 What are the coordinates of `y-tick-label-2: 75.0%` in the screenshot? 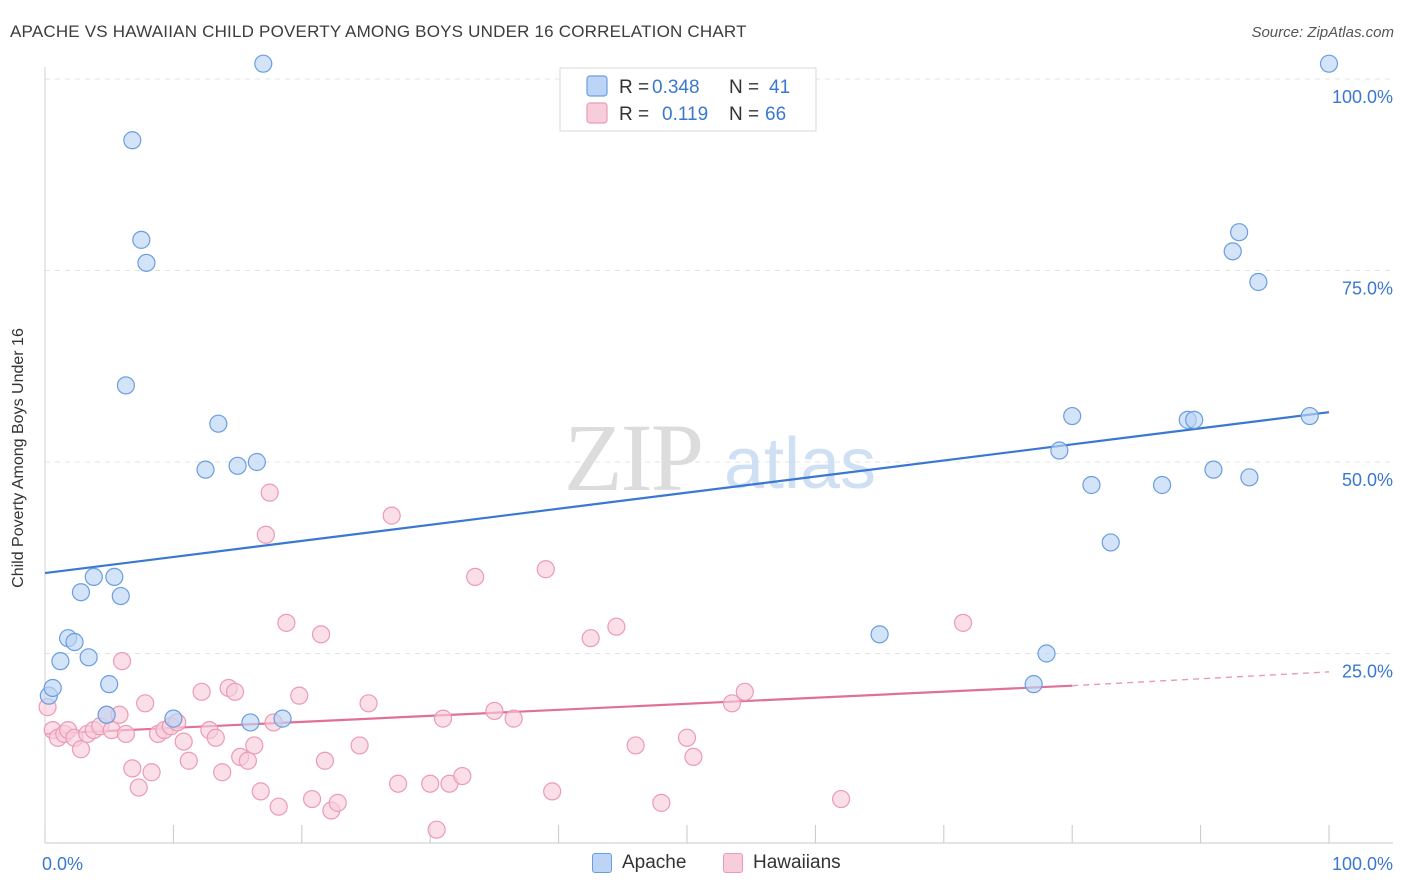 It's located at (1367, 289).